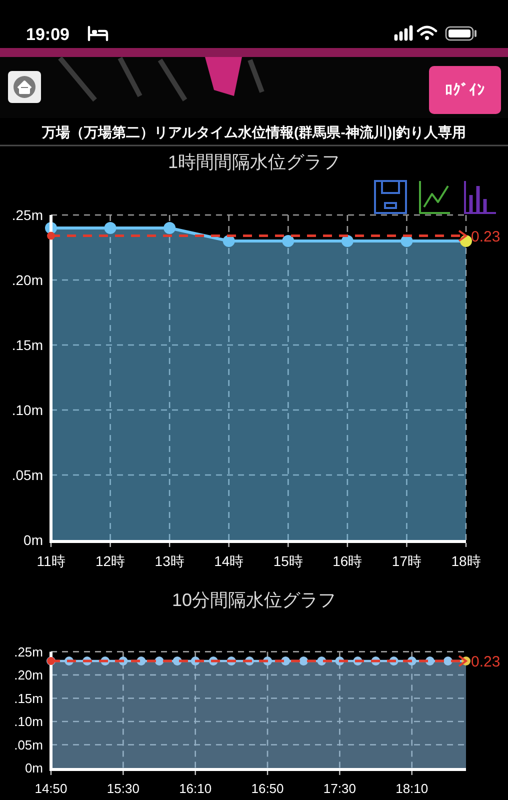 The height and width of the screenshot is (800, 508). Describe the element at coordinates (288, 561) in the screenshot. I see `x-tick-label: 15時` at that location.